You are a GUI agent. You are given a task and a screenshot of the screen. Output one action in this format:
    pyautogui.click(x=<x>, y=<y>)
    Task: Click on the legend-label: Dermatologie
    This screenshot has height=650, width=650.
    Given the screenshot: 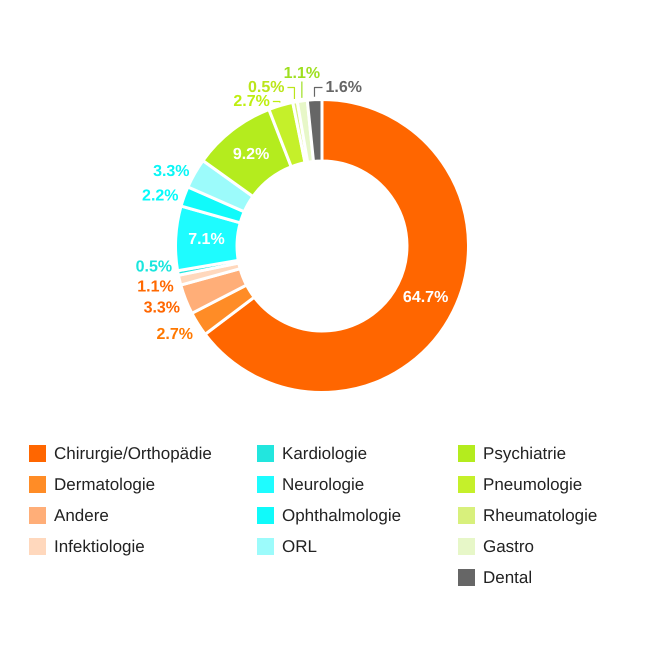 What is the action you would take?
    pyautogui.click(x=105, y=484)
    